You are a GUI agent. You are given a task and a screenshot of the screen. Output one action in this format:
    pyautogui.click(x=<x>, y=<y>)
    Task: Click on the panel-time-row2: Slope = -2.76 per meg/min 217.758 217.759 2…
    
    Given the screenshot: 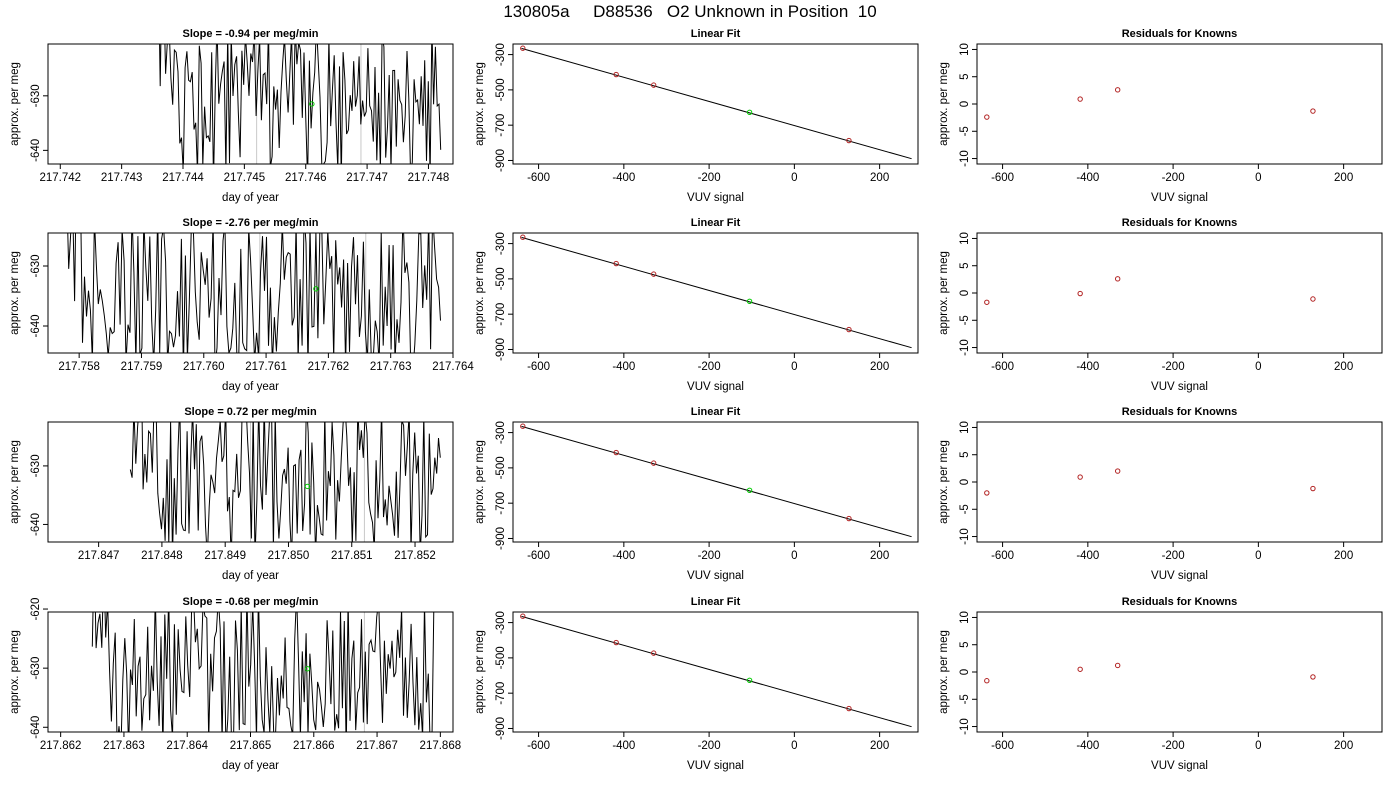 What is the action you would take?
    pyautogui.click(x=241, y=305)
    